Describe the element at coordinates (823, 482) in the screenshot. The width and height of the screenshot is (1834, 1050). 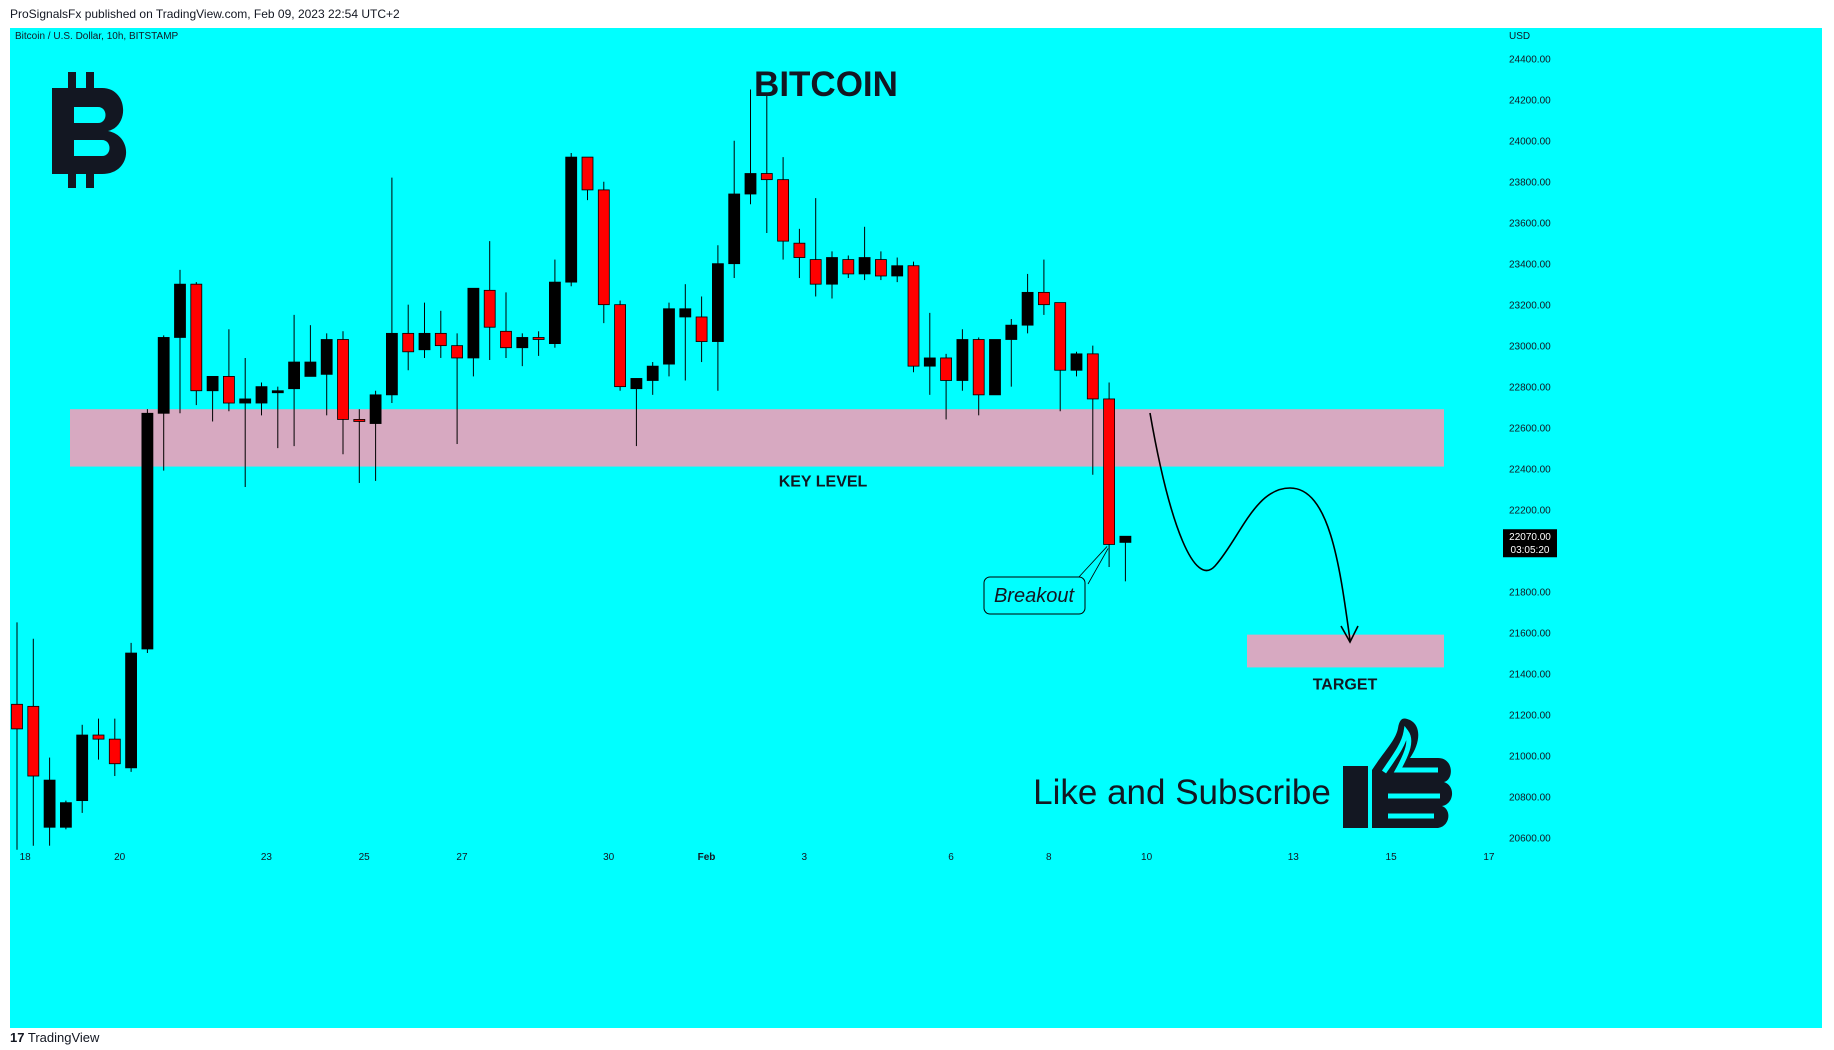
I see `key-level-label: KEY LEVEL` at that location.